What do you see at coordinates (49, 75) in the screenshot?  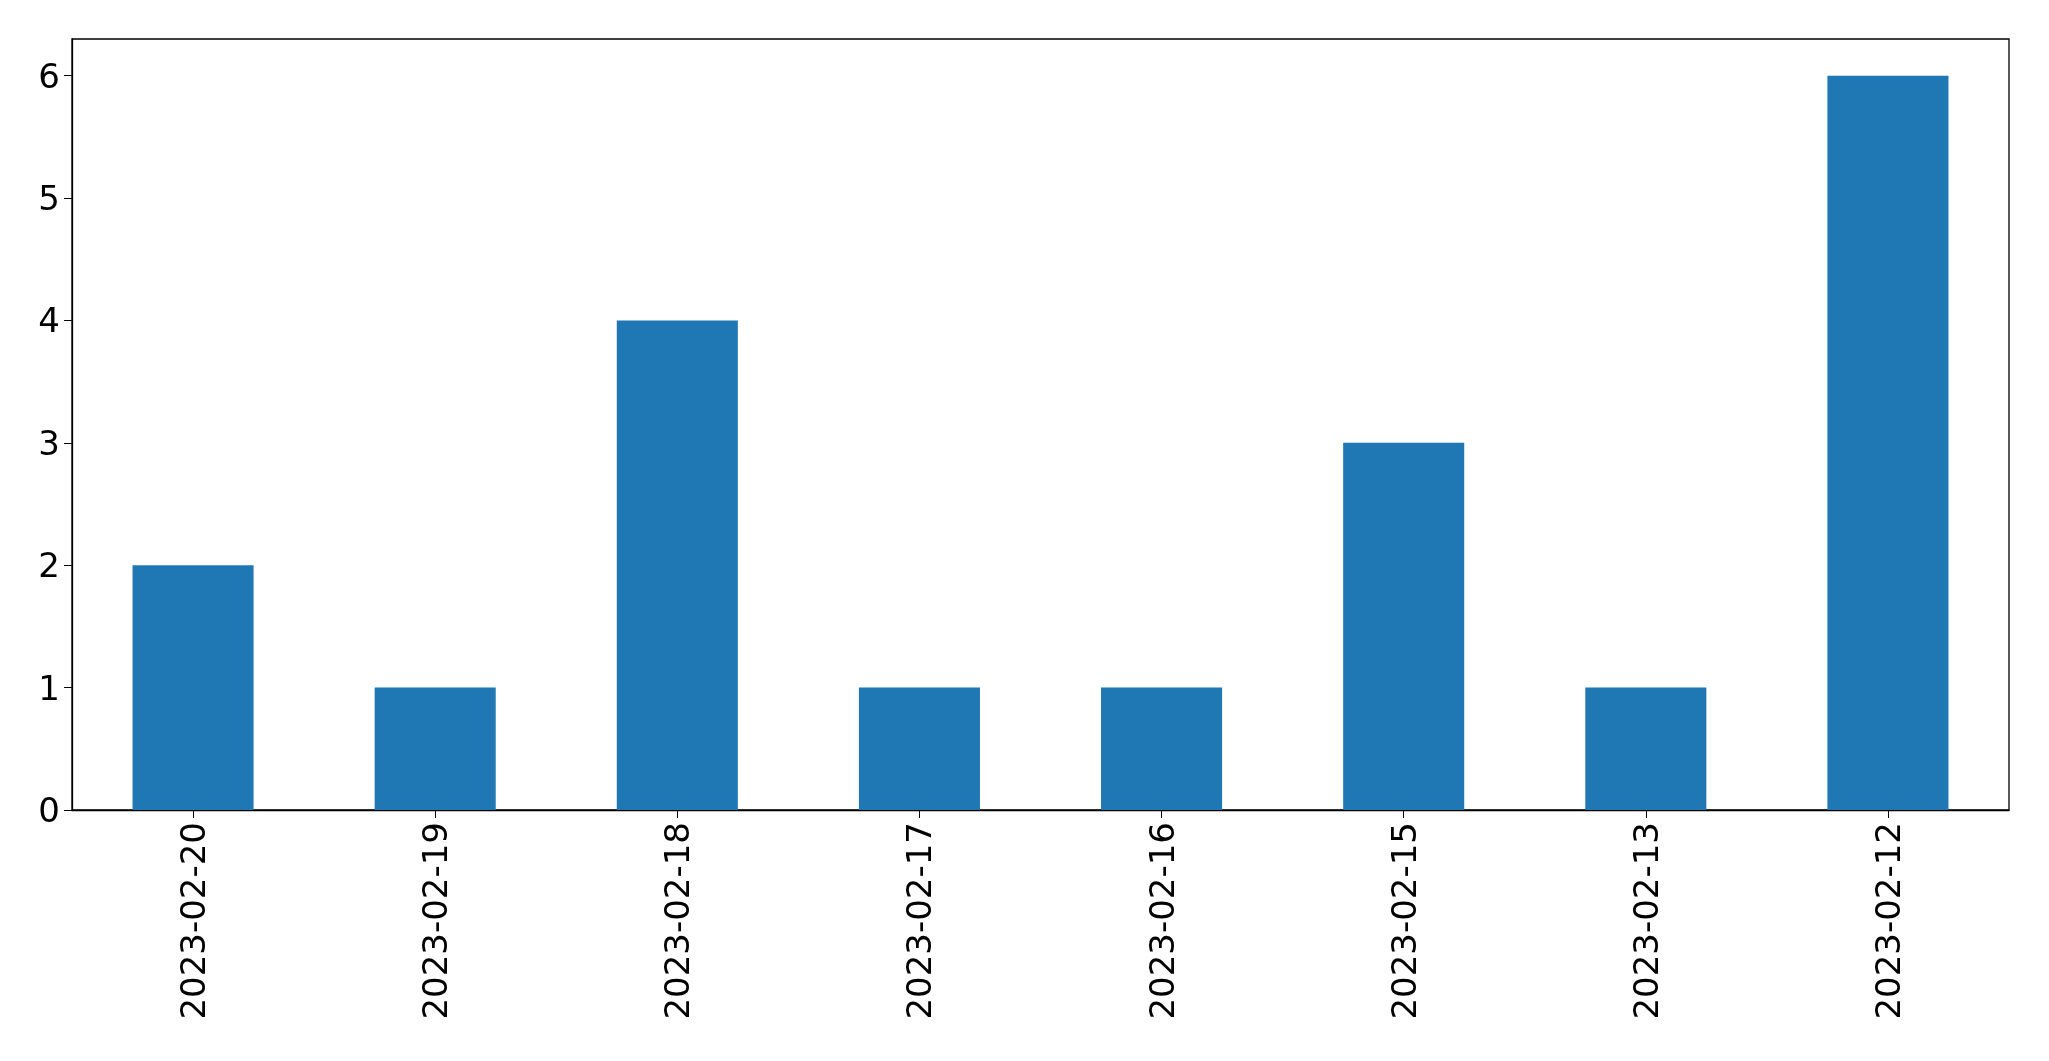 I see `y-tick-label: 6` at bounding box center [49, 75].